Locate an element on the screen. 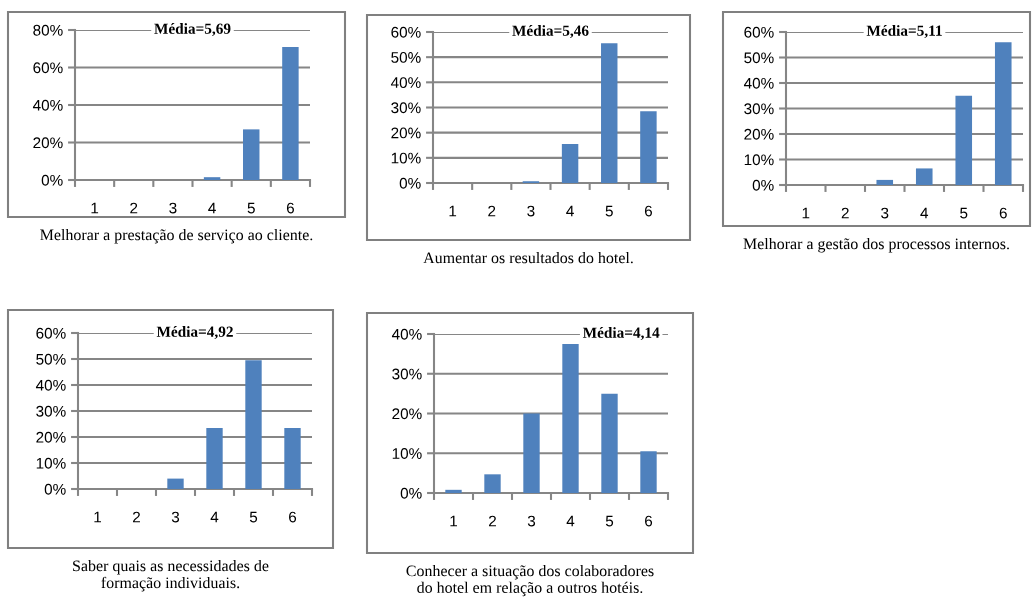  x-axis-title: Conhecer a situação dos colaboradores do hotel em relação a outros hotéis. is located at coordinates (530, 581).